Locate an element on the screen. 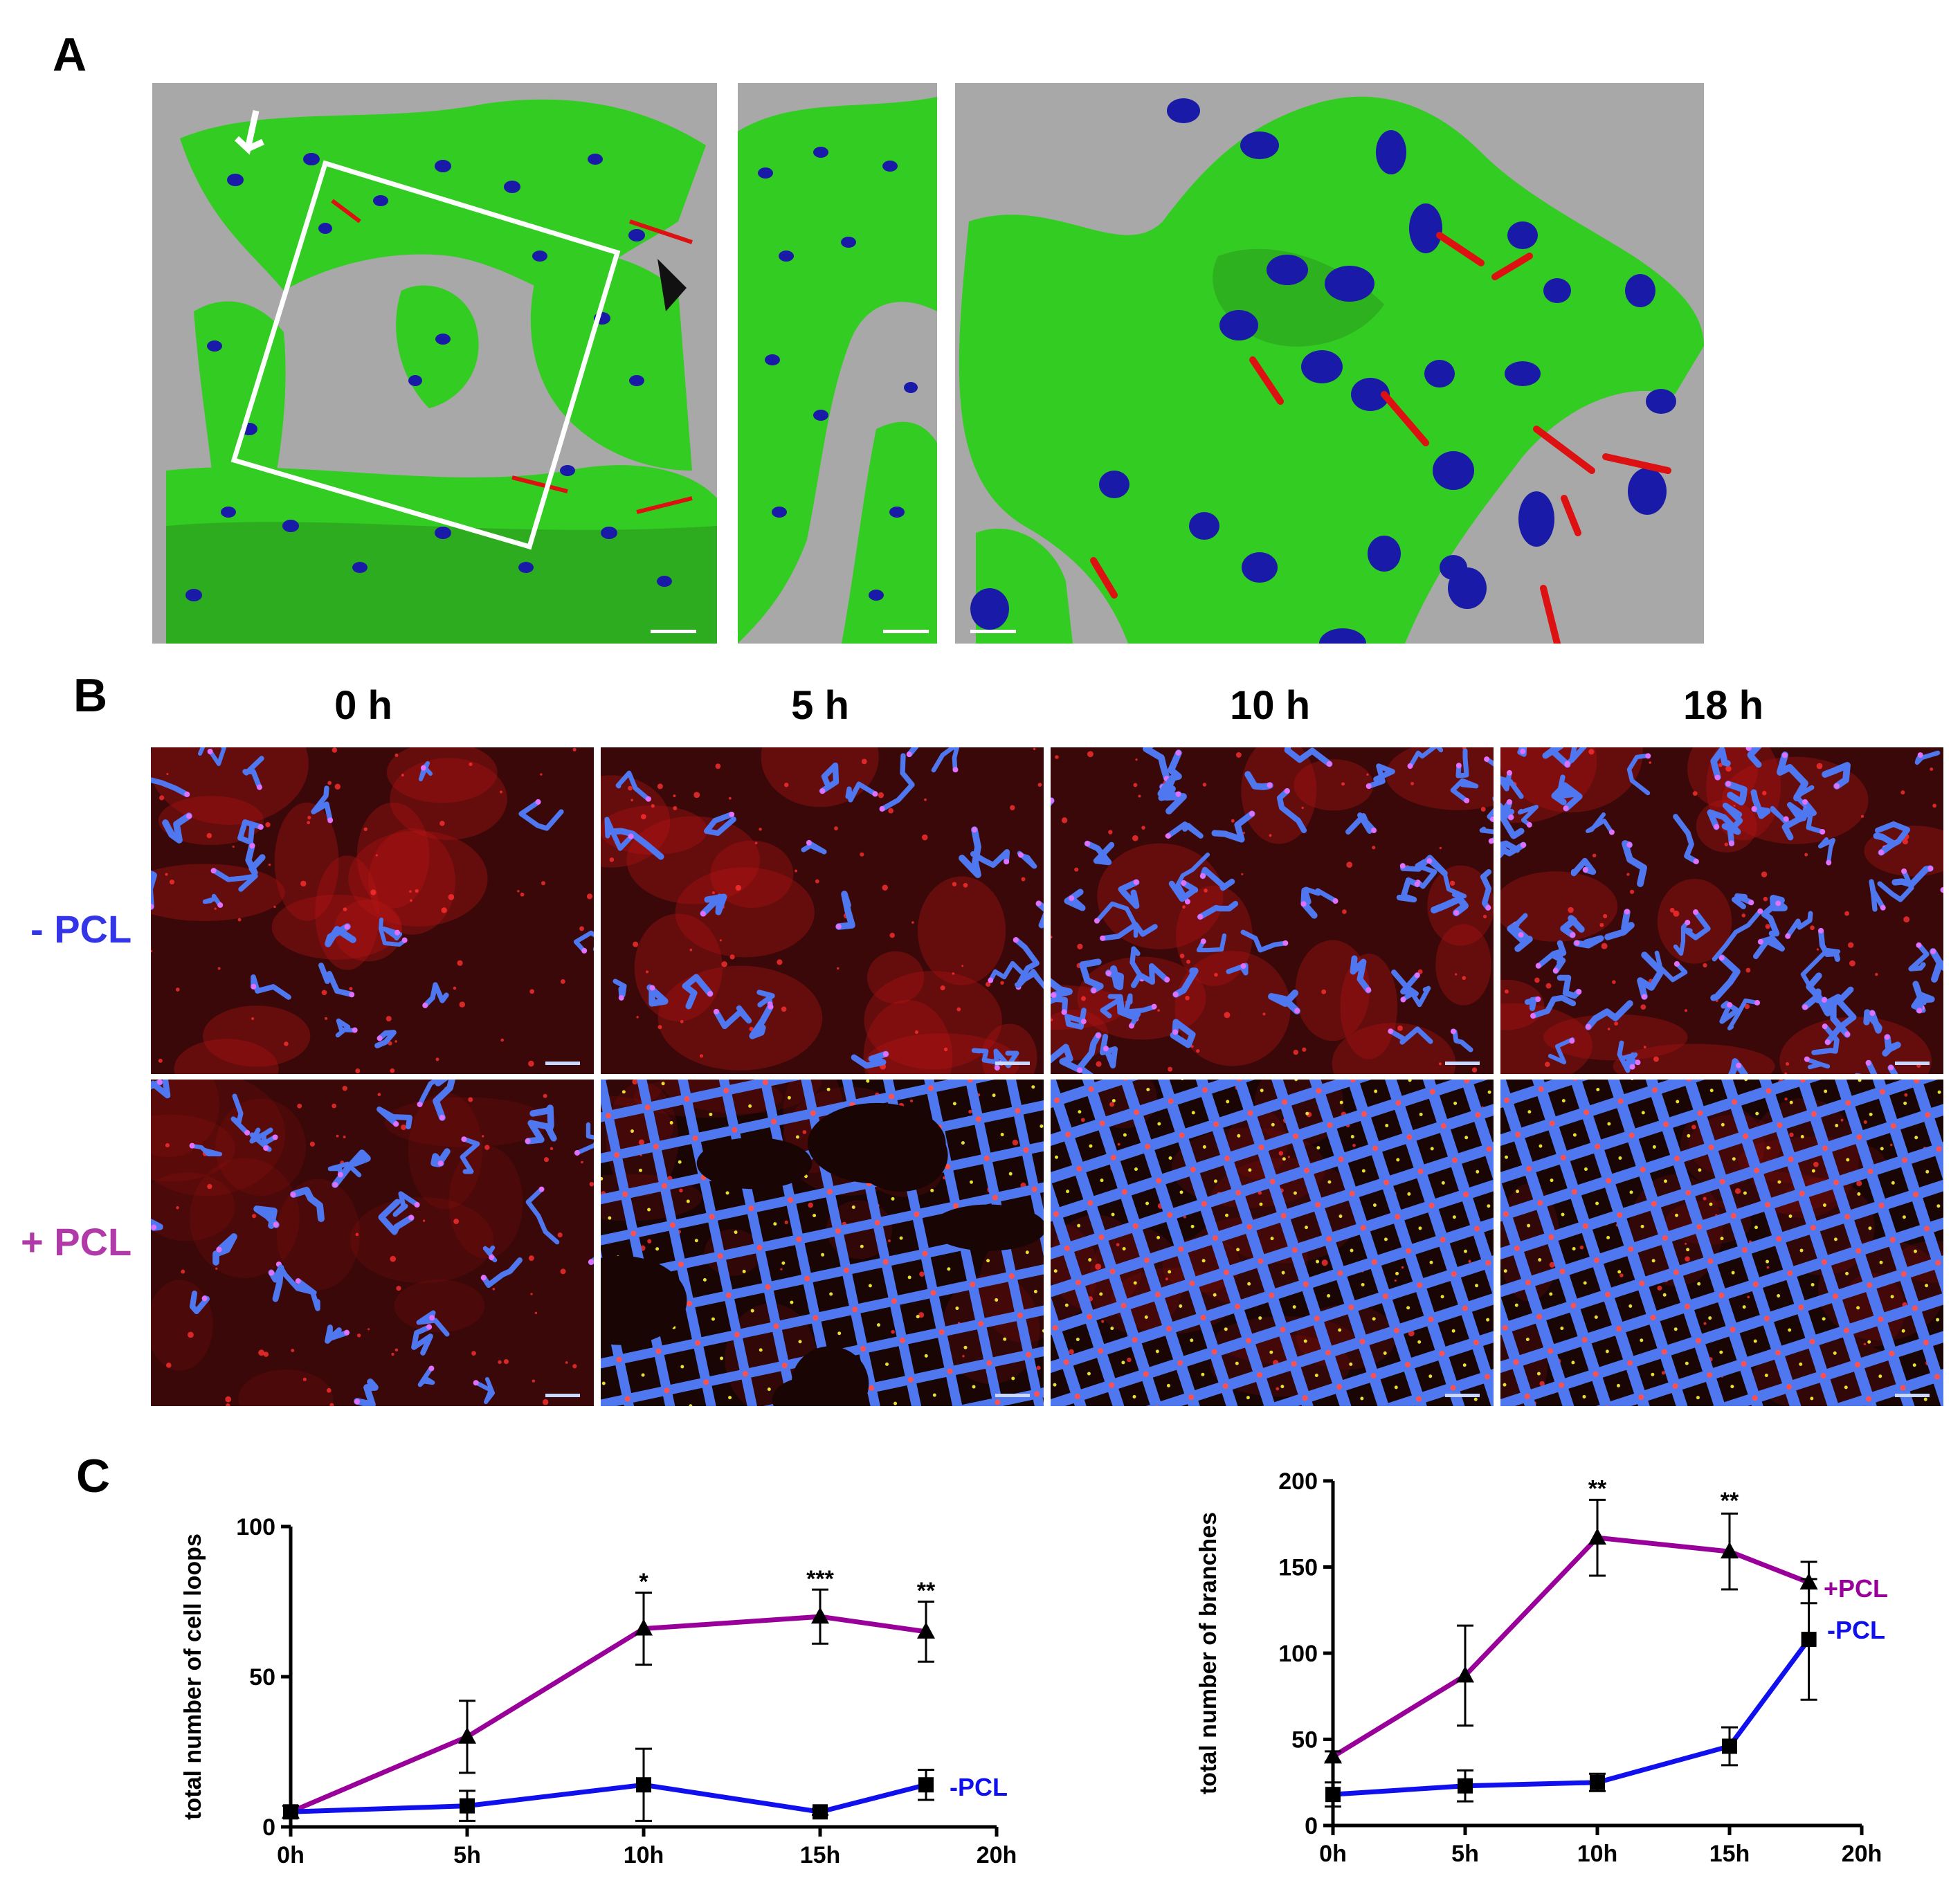 Image resolution: width=1960 pixels, height=1903 pixels. series-label: +PCL is located at coordinates (1856, 1588).